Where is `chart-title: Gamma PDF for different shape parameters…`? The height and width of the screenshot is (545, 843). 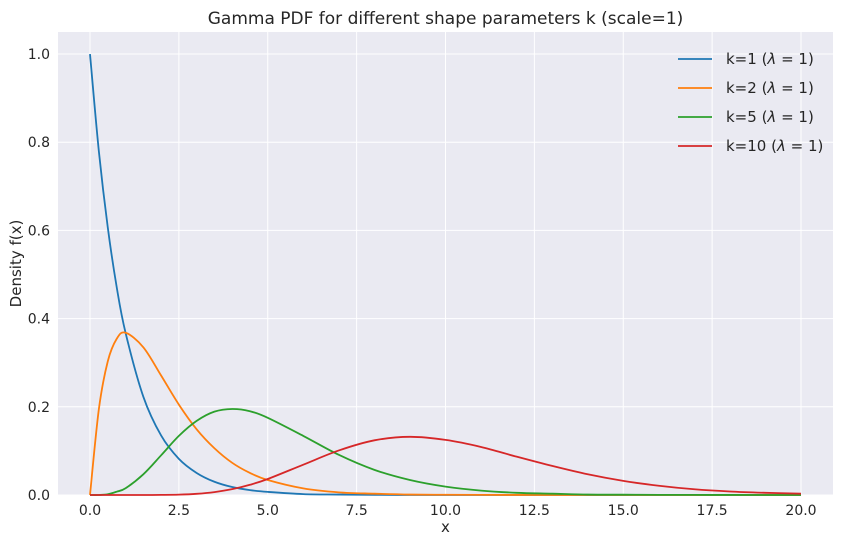
chart-title: Gamma PDF for different shape parameters… is located at coordinates (446, 19).